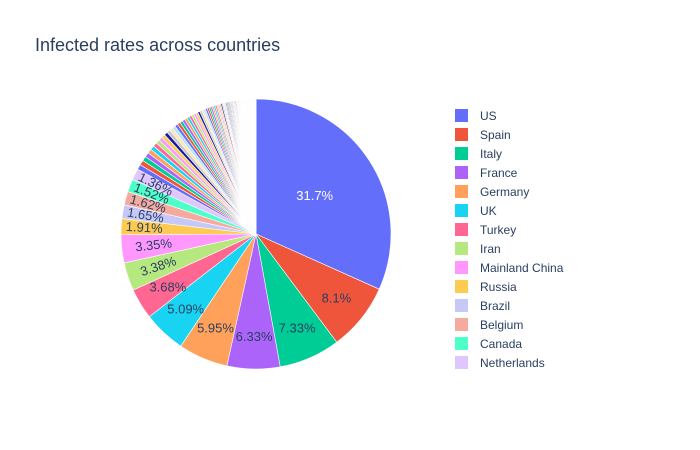  Describe the element at coordinates (491, 154) in the screenshot. I see `legend-label: Italy` at that location.